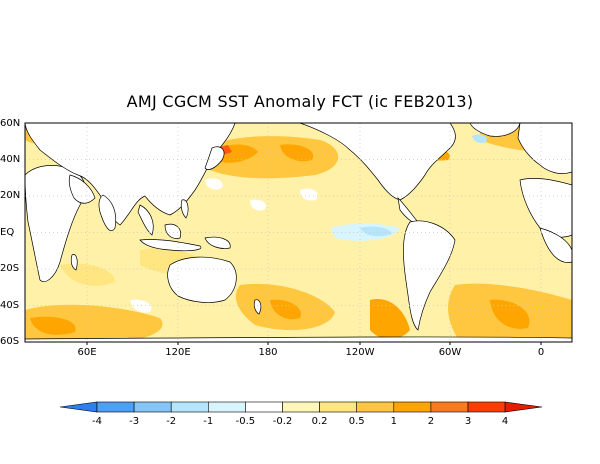  Describe the element at coordinates (544, 148) in the screenshot. I see `land-europe` at that location.